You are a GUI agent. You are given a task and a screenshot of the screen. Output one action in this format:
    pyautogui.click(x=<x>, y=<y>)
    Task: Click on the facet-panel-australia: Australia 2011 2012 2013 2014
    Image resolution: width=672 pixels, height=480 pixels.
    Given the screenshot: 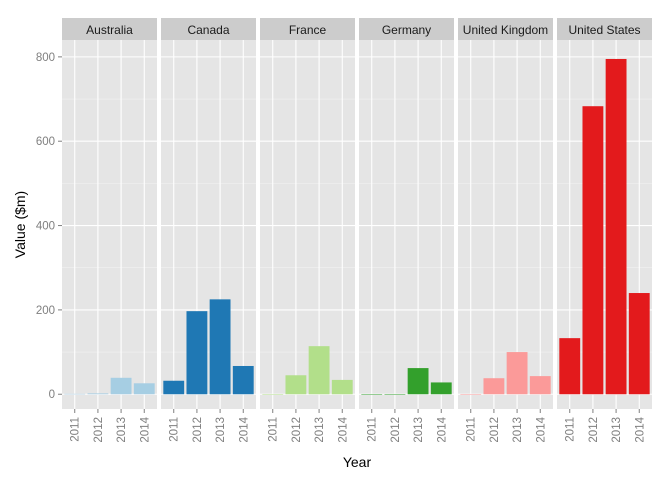 What is the action you would take?
    pyautogui.click(x=109, y=230)
    